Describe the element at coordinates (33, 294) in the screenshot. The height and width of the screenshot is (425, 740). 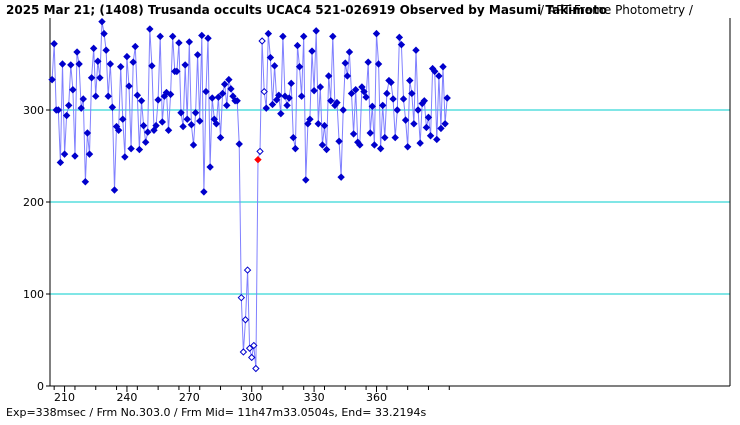
I see `y-tick-label: 100` at that location.